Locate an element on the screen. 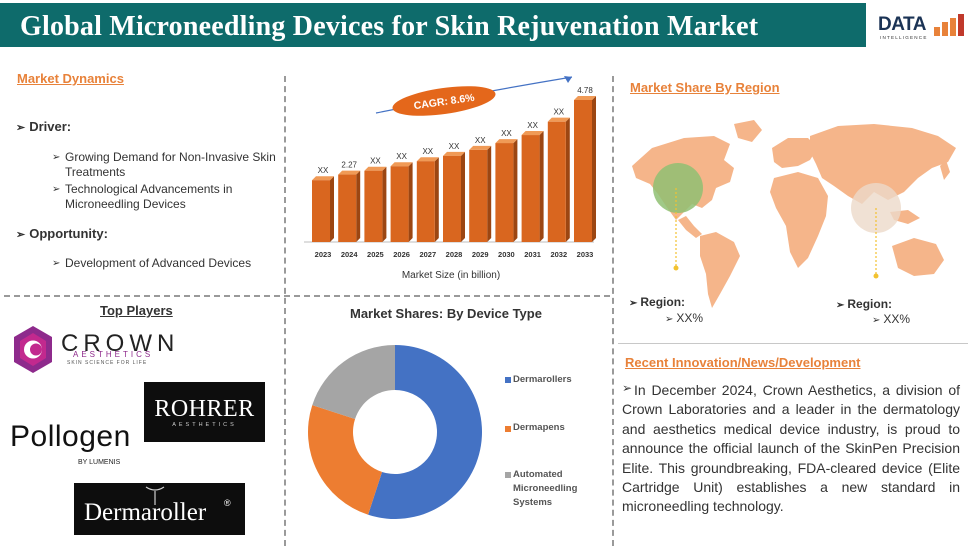  chart-xlabel: Market Size (in billion) is located at coordinates (451, 275).